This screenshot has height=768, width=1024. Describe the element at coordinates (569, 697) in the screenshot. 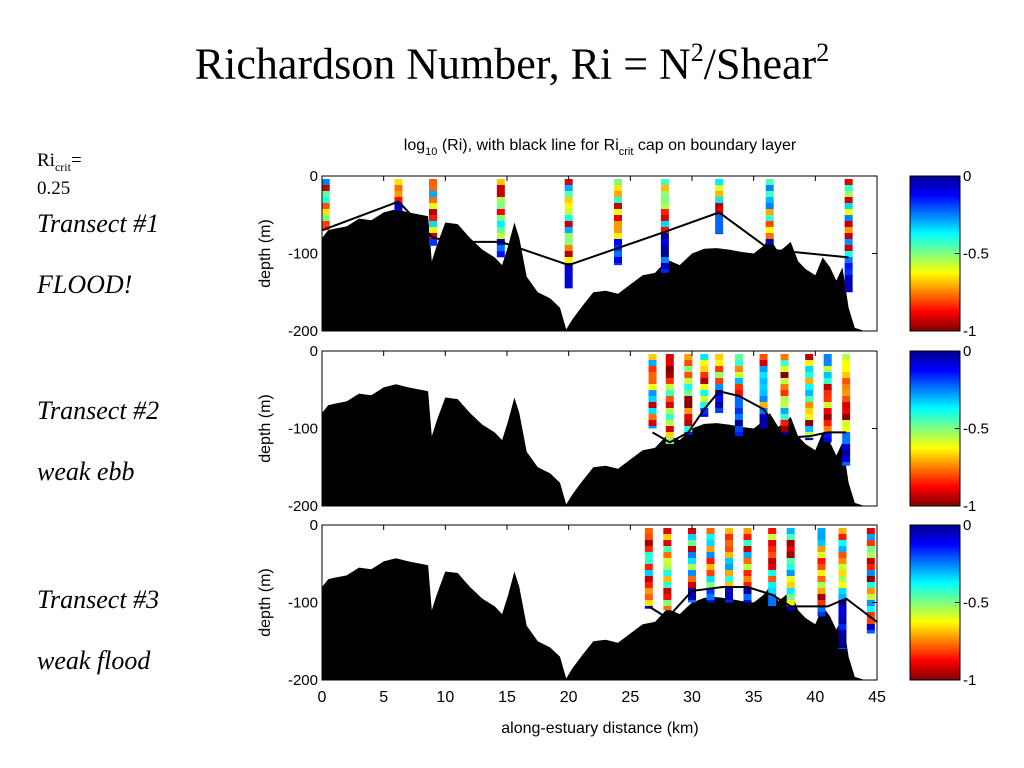

I see `x-tick-label: 20` at that location.